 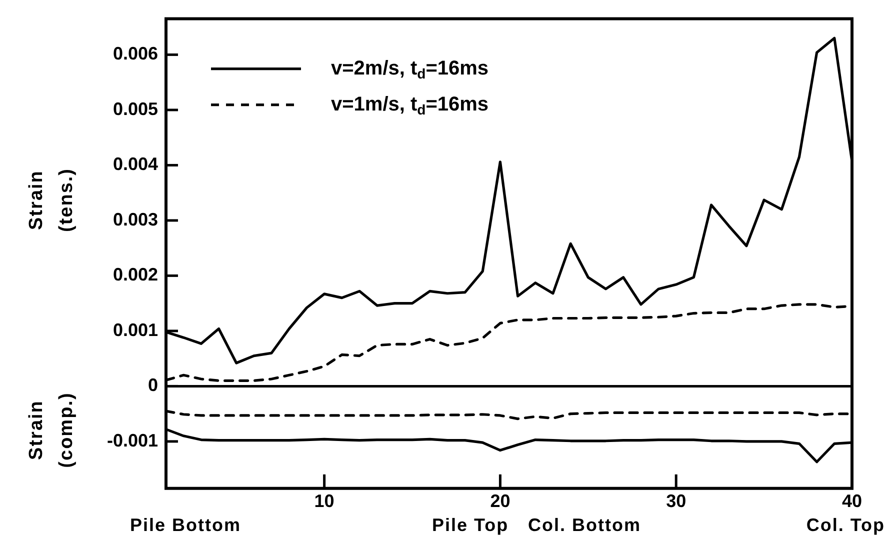 What do you see at coordinates (676, 501) in the screenshot?
I see `x-tick-label: 30` at bounding box center [676, 501].